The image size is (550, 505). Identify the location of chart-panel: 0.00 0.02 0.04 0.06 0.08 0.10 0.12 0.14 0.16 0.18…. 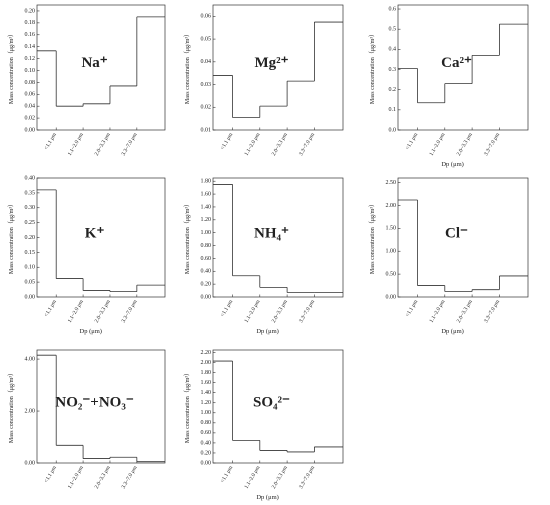
(87, 80).